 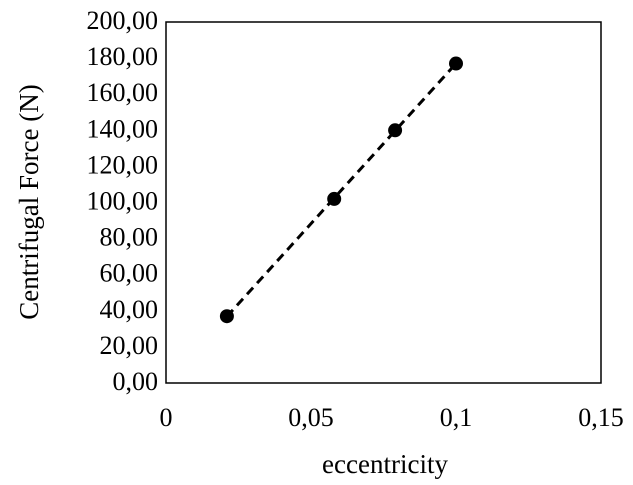 I want to click on x-tick-labels: 0 0,05 0,1 0,15, so click(x=392, y=417).